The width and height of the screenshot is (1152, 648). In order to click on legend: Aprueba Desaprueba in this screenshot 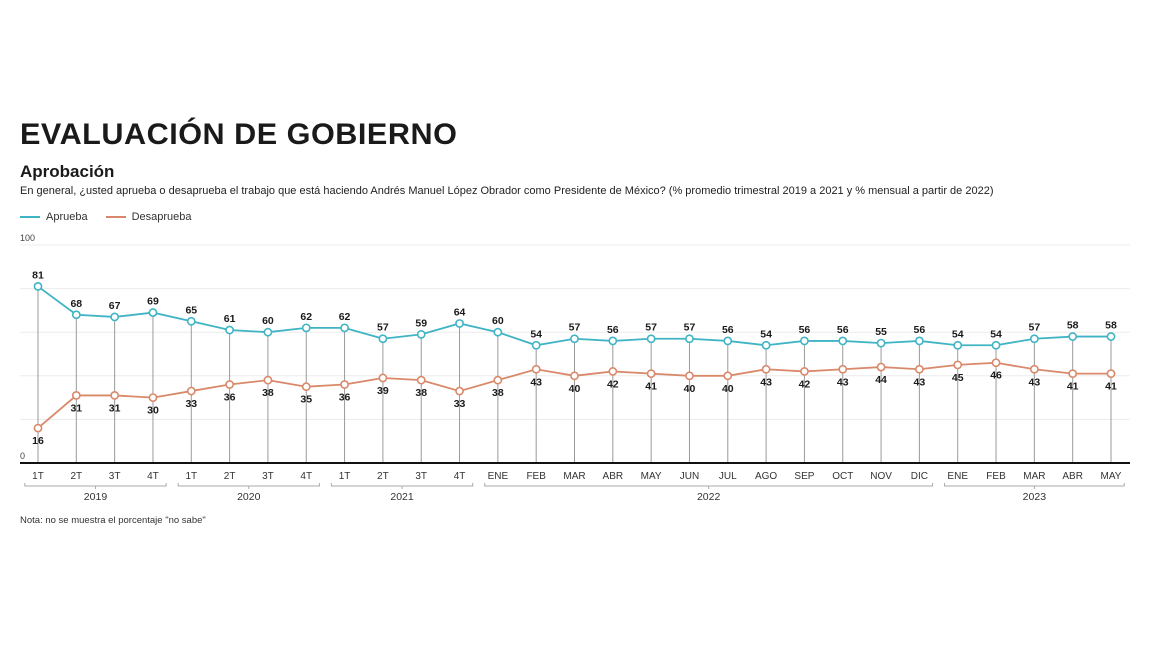, I will do `click(106, 217)`.